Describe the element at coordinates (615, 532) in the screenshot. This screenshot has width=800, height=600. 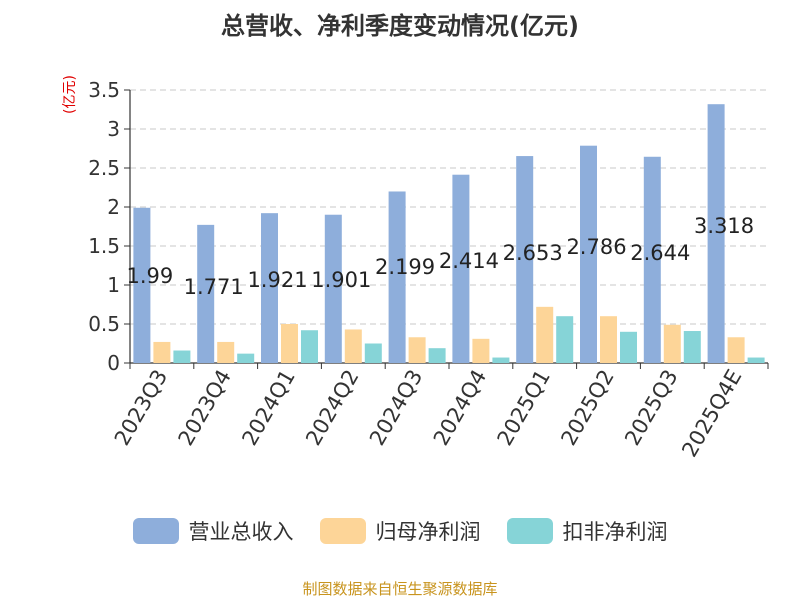
I see `legend-label-deducted-profit: 扣非净利润` at that location.